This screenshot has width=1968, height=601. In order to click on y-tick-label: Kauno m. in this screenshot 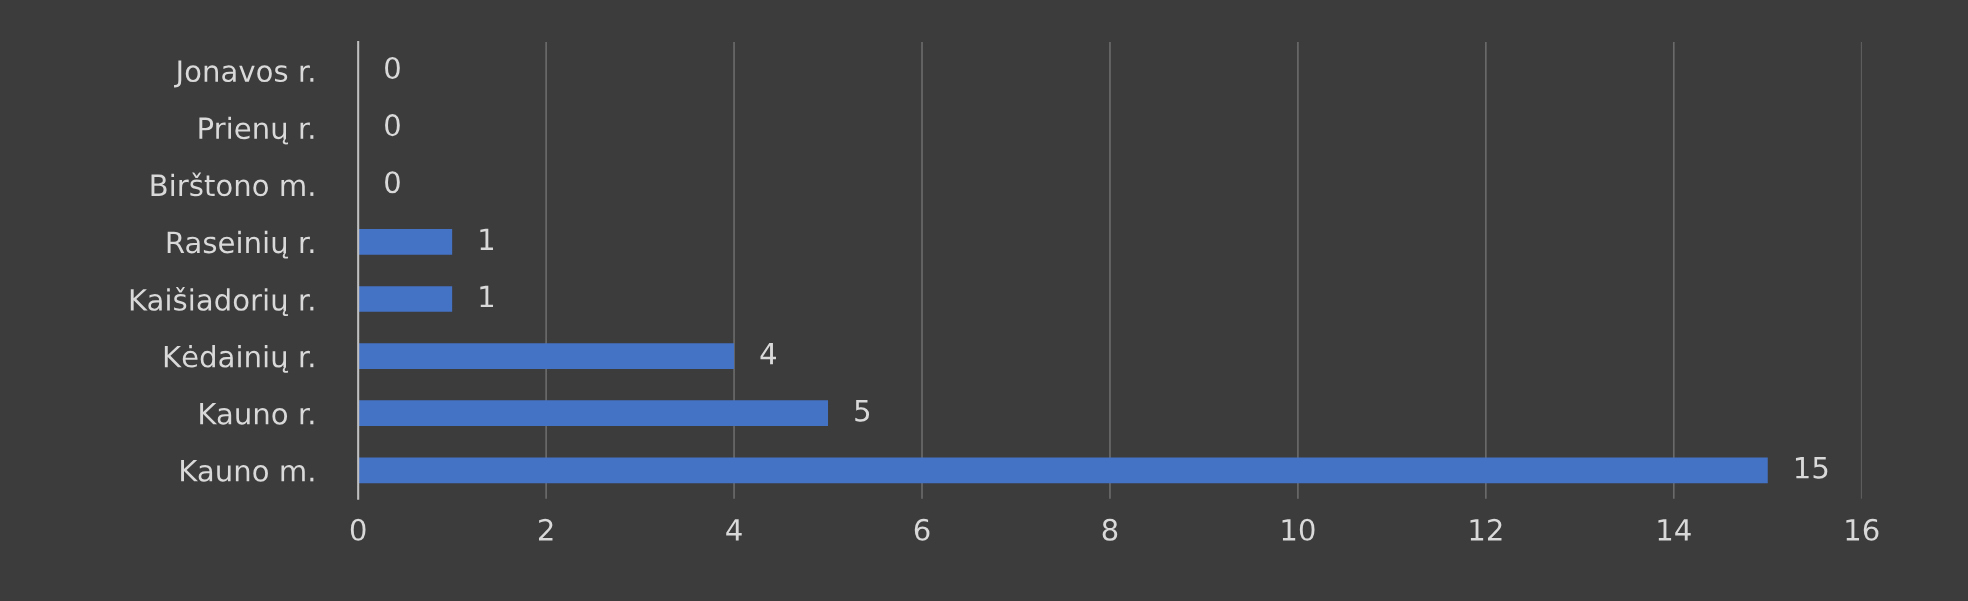, I will do `click(247, 471)`.